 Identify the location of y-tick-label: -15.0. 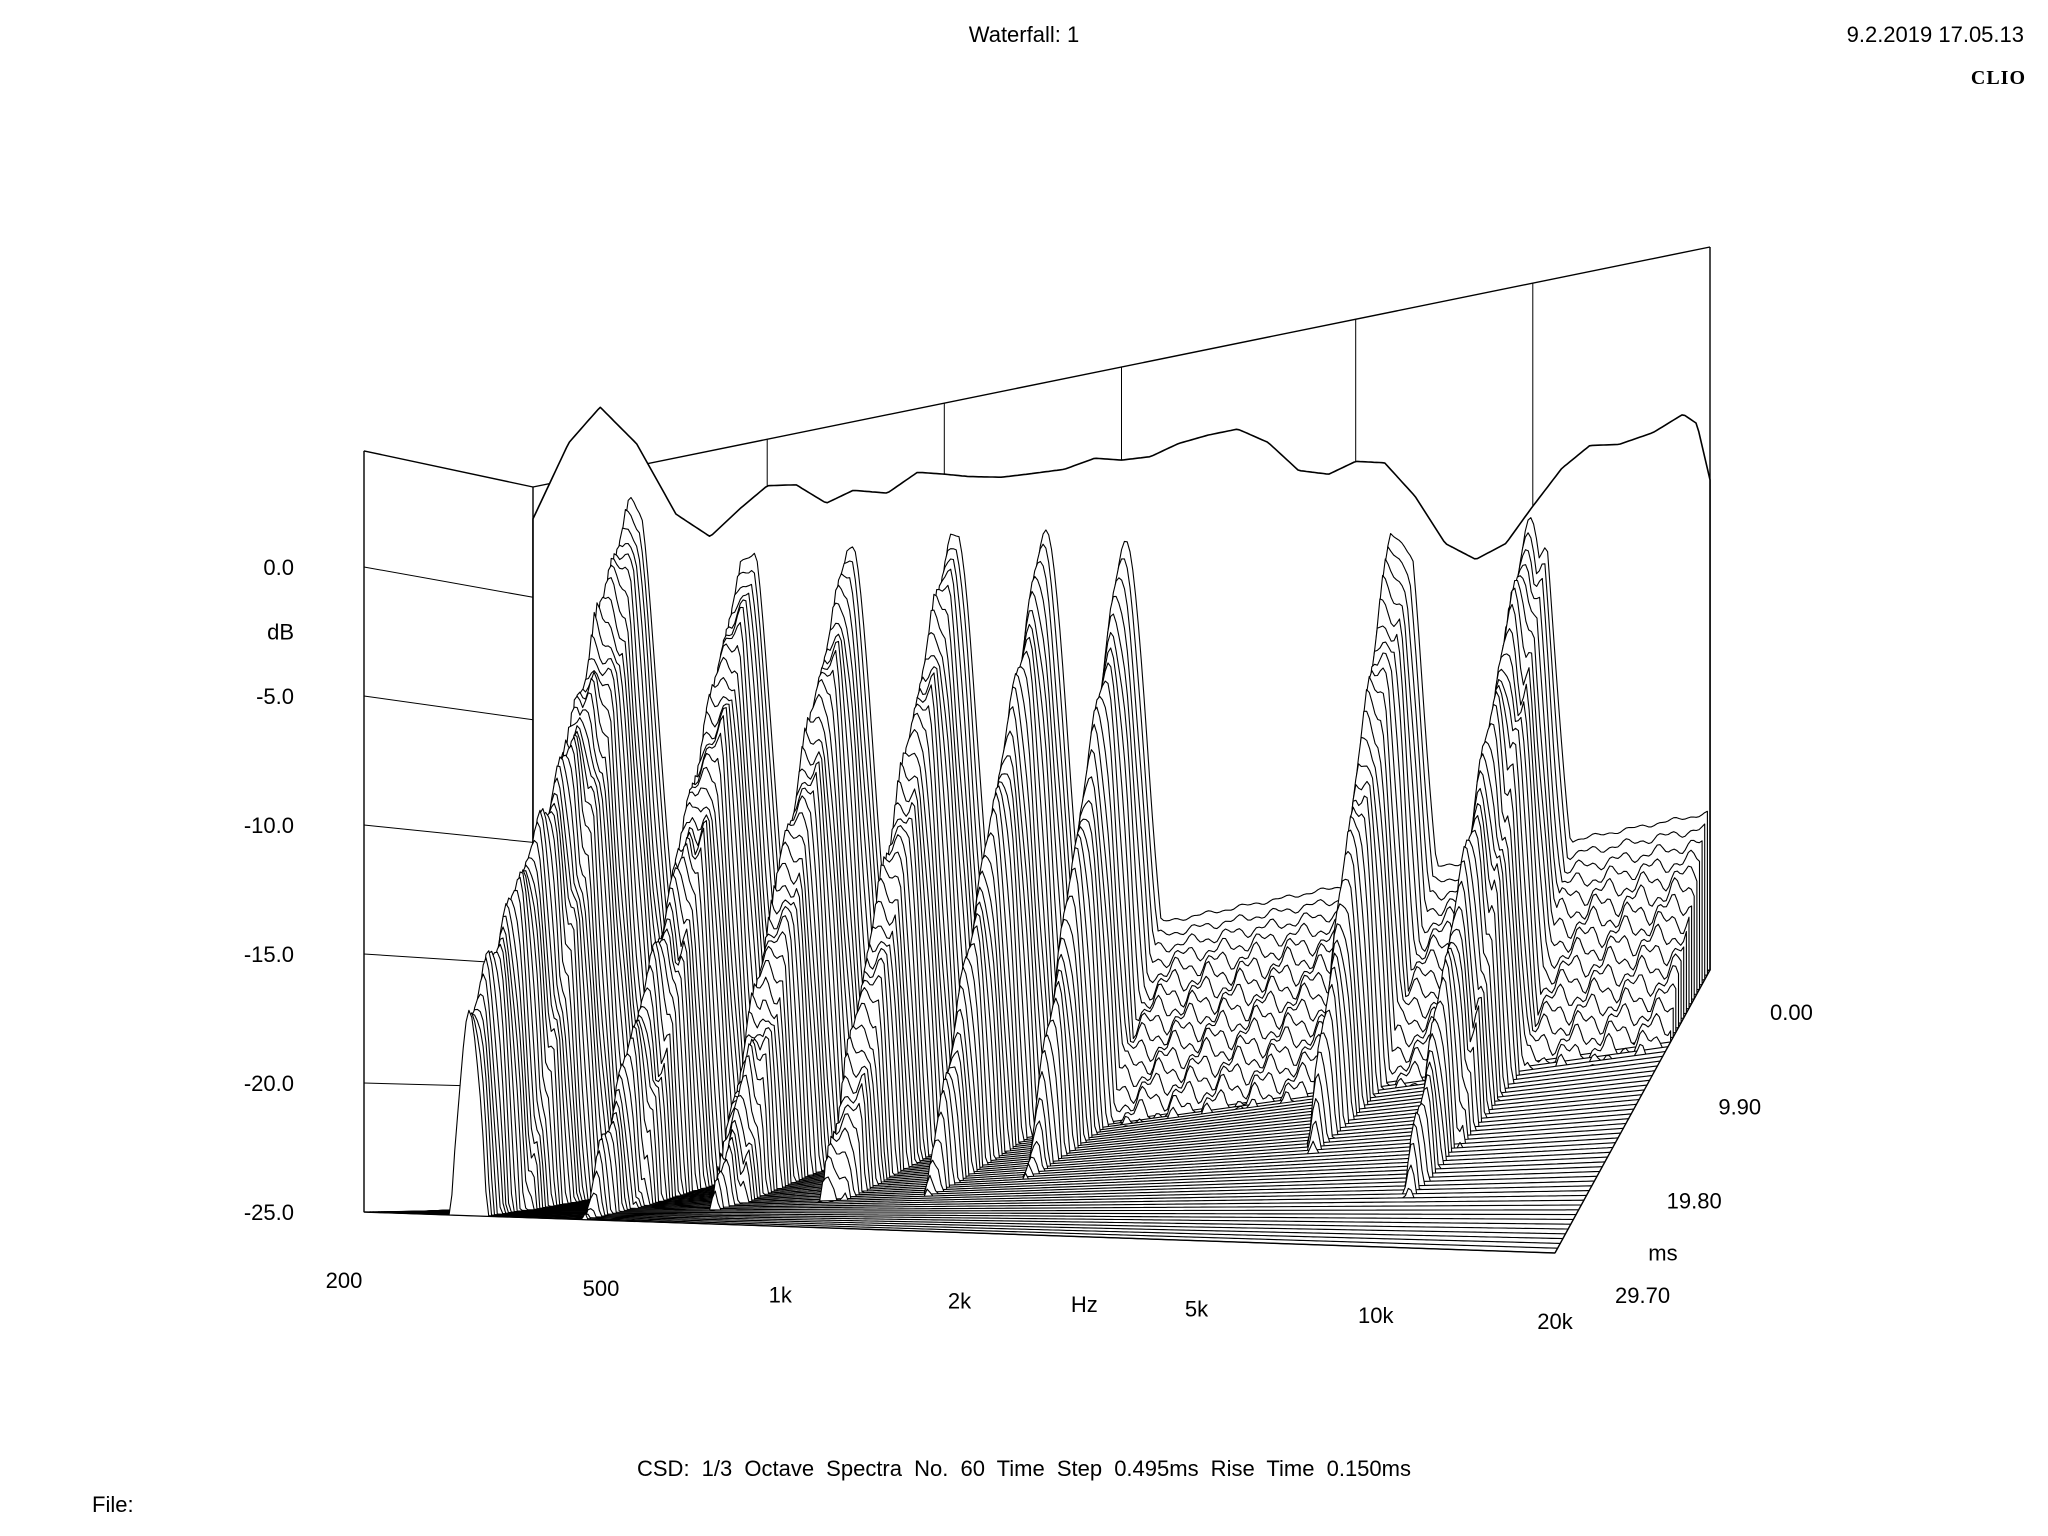
(269, 954).